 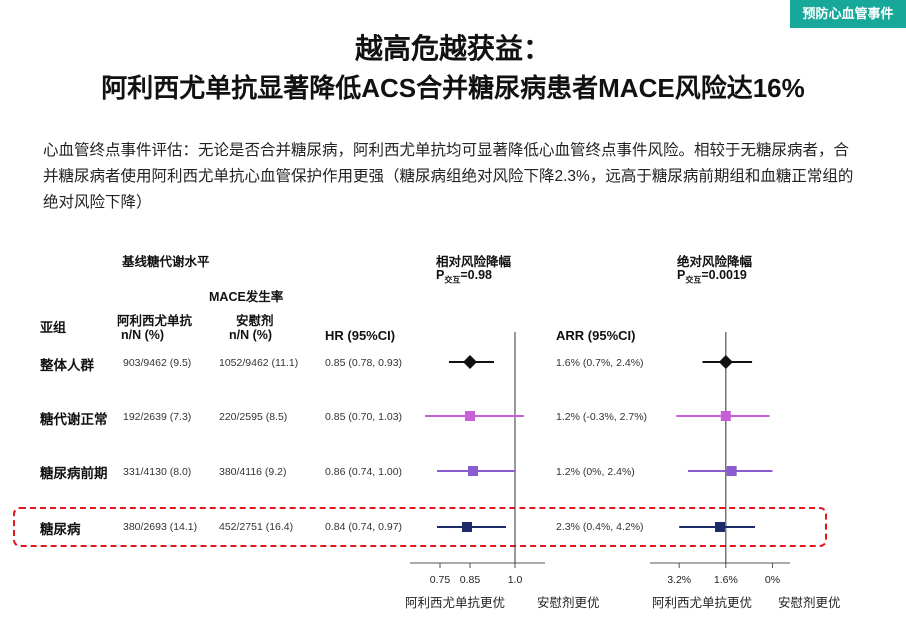 I want to click on arr-p-value: P交互=0.0019, so click(x=712, y=276).